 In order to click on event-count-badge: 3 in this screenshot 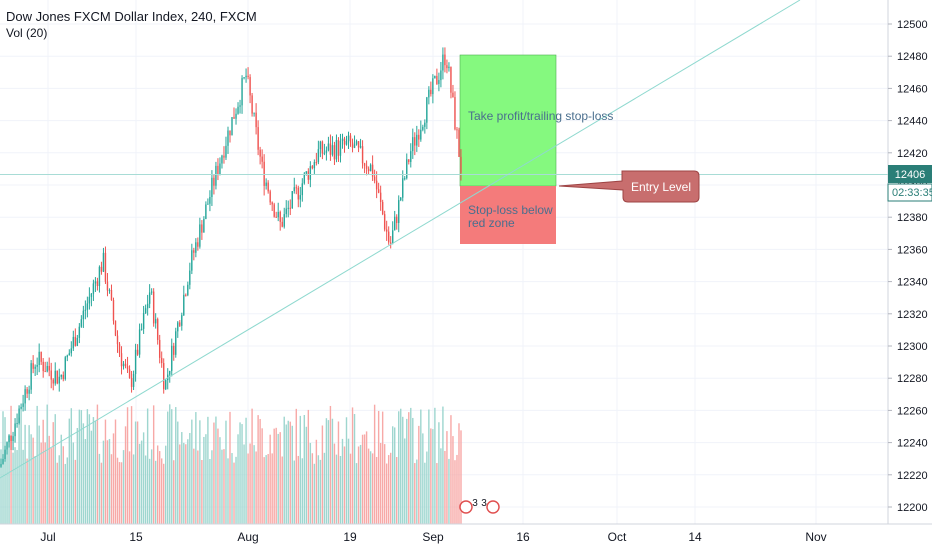, I will do `click(484, 503)`.